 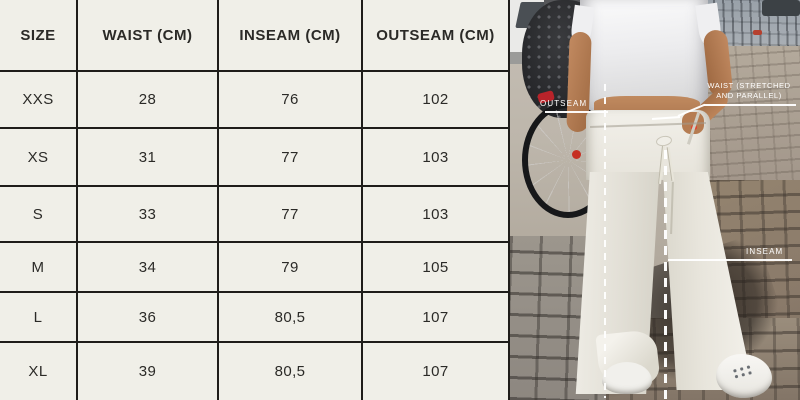 I want to click on size-label-m: M, so click(x=38, y=267).